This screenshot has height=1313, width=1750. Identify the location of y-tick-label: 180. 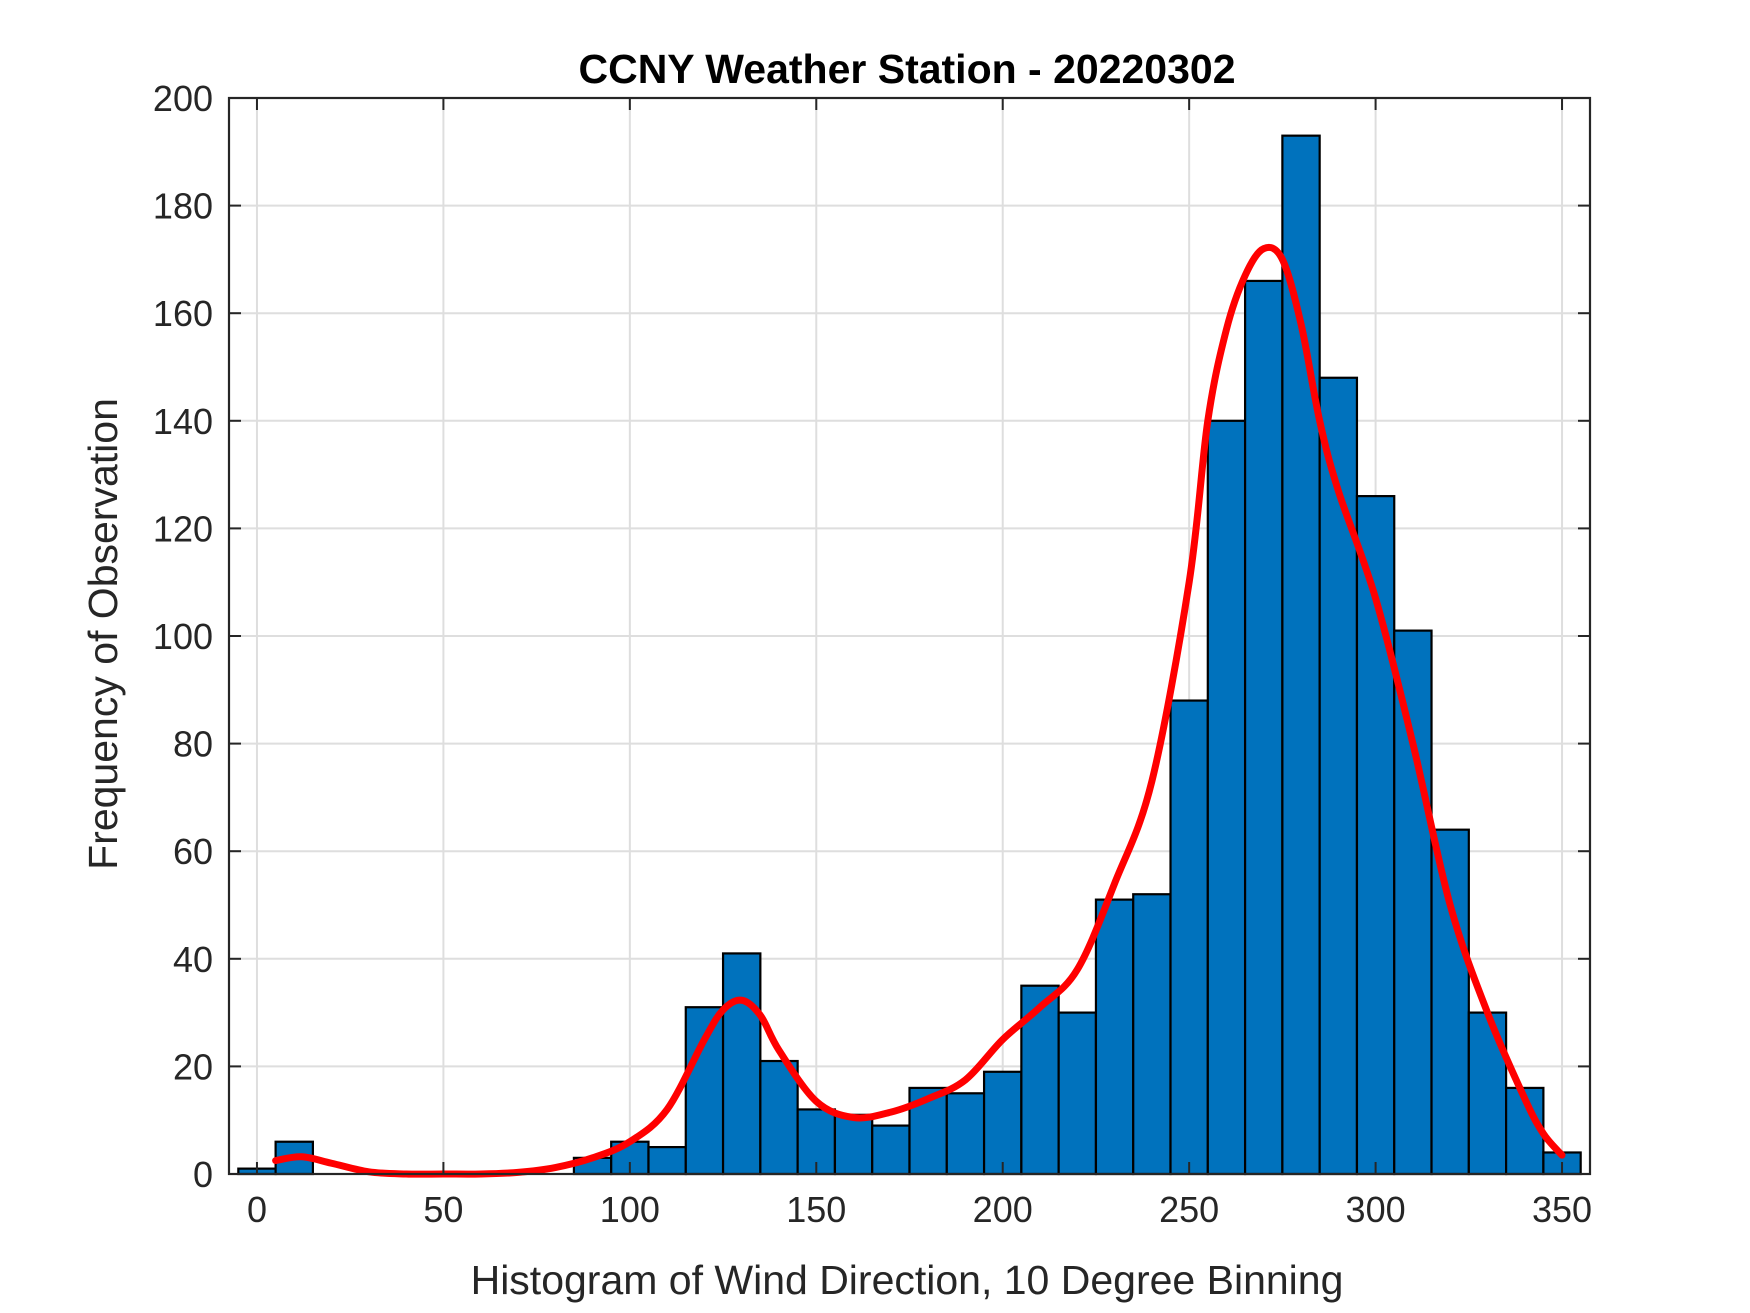
(183, 206).